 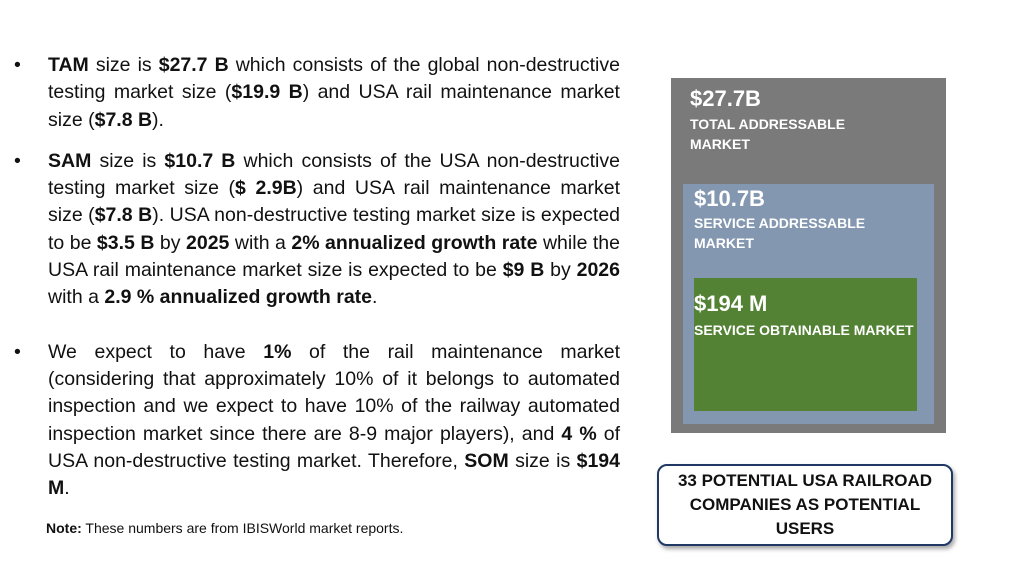 What do you see at coordinates (414, 242) in the screenshot?
I see `growth-rate-ndt: 2% annualized growth rate` at bounding box center [414, 242].